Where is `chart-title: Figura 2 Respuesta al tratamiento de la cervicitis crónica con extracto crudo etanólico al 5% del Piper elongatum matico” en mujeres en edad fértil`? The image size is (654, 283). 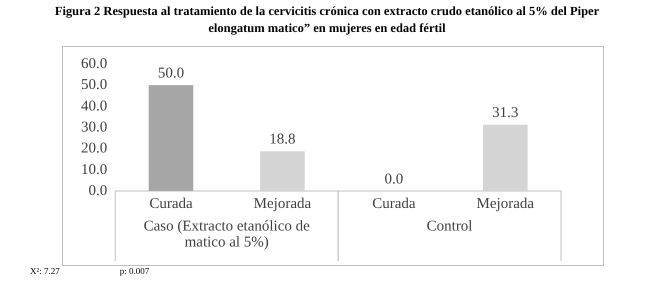
chart-title: Figura 2 Respuesta al tratamiento de la cervicitis crónica con extracto crudo etanólico al 5% del Piper elongatum matico” en mujeres en edad fértil is located at coordinates (327, 20).